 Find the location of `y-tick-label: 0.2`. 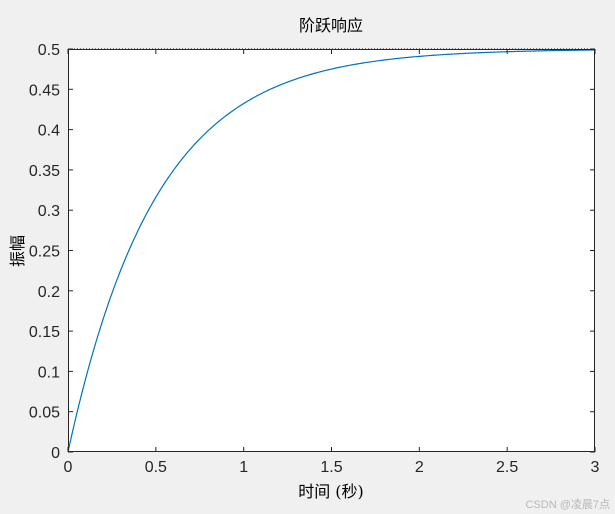

y-tick-label: 0.2 is located at coordinates (49, 292).